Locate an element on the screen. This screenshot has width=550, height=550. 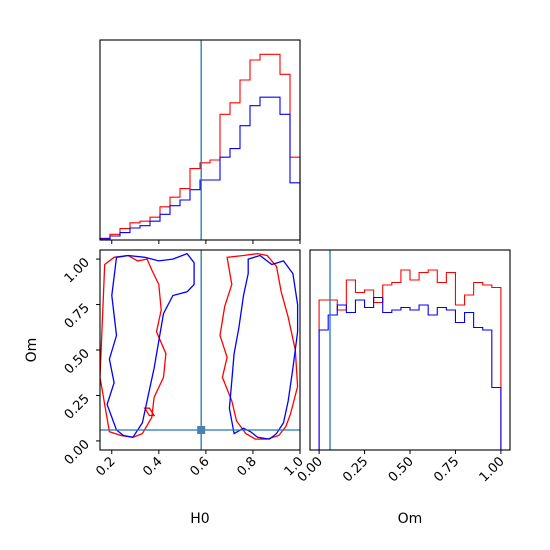
om-axis-label-bottom: Om is located at coordinates (410, 519).